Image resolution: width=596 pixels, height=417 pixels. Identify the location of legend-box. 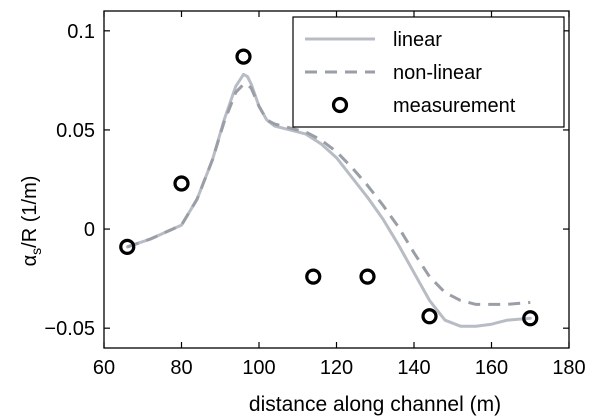
(428, 72).